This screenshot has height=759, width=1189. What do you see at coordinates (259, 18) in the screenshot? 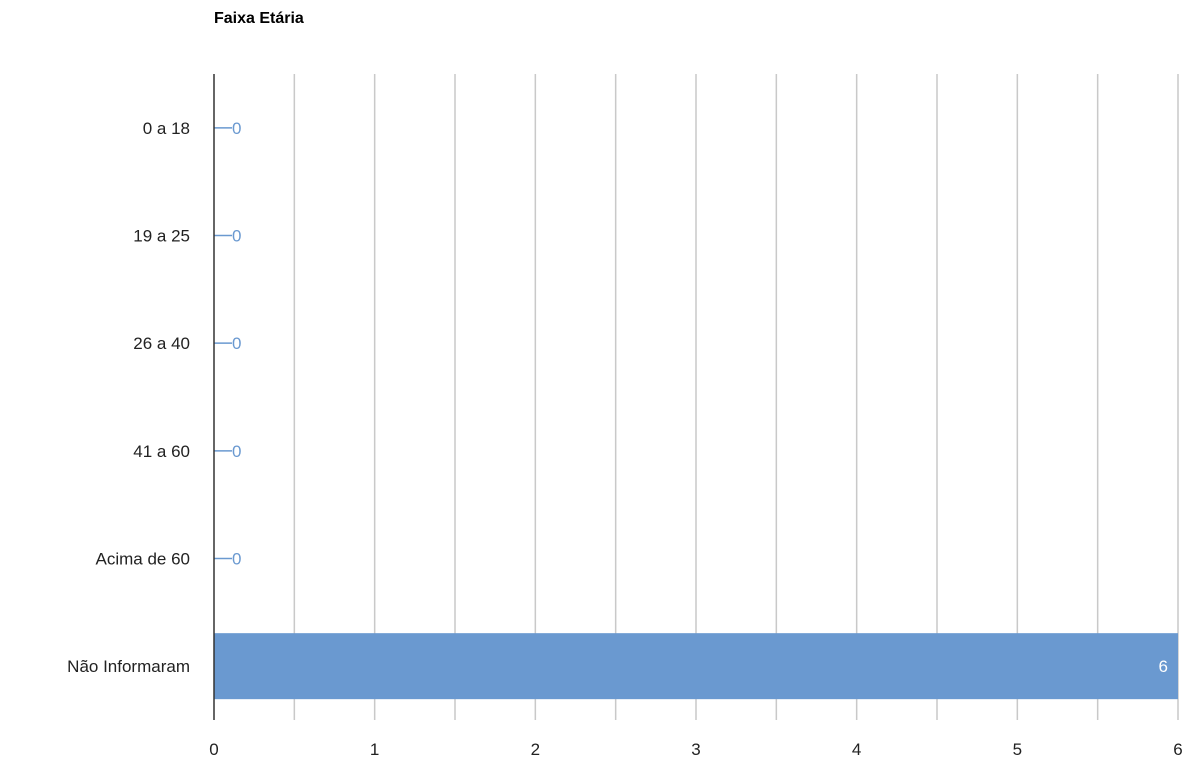
I see `chart-title: Faixa Etária` at bounding box center [259, 18].